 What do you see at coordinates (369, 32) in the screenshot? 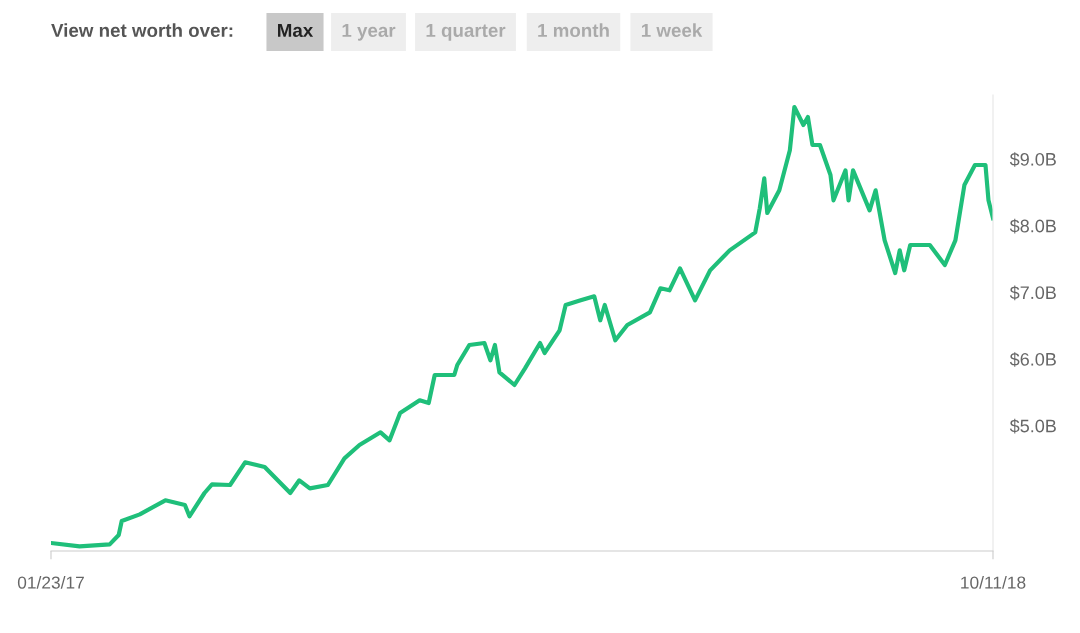
I see `text: 1 year` at bounding box center [369, 32].